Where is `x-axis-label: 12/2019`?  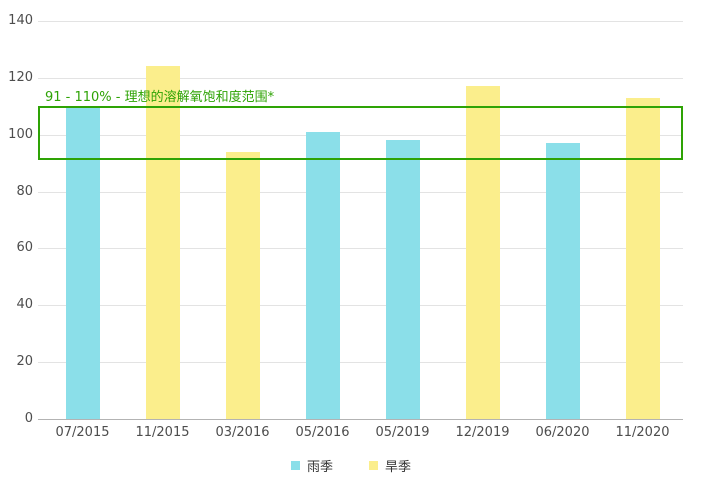 x-axis-label: 12/2019 is located at coordinates (482, 432).